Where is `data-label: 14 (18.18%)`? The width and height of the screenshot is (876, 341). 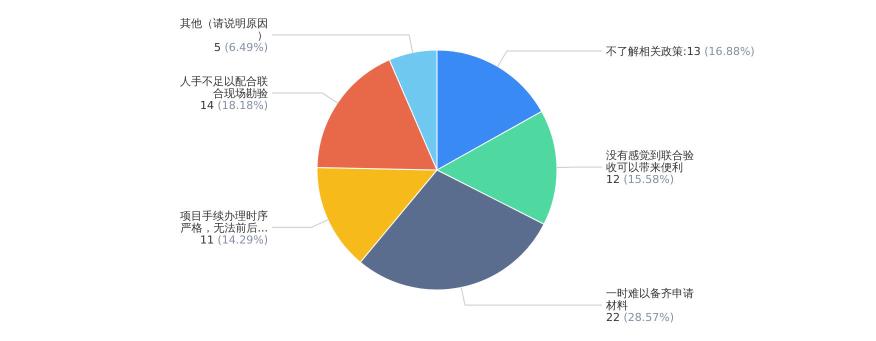 data-label: 14 (18.18%) is located at coordinates (234, 105).